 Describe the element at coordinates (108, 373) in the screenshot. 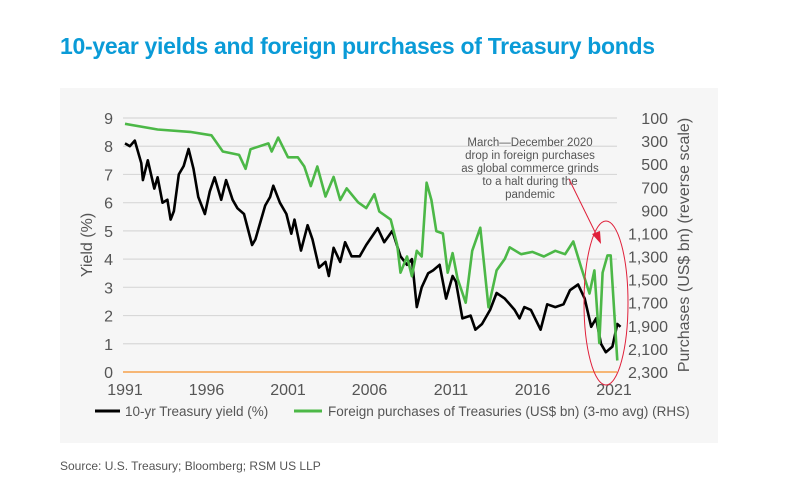

I see `y-tick-label: 0` at that location.